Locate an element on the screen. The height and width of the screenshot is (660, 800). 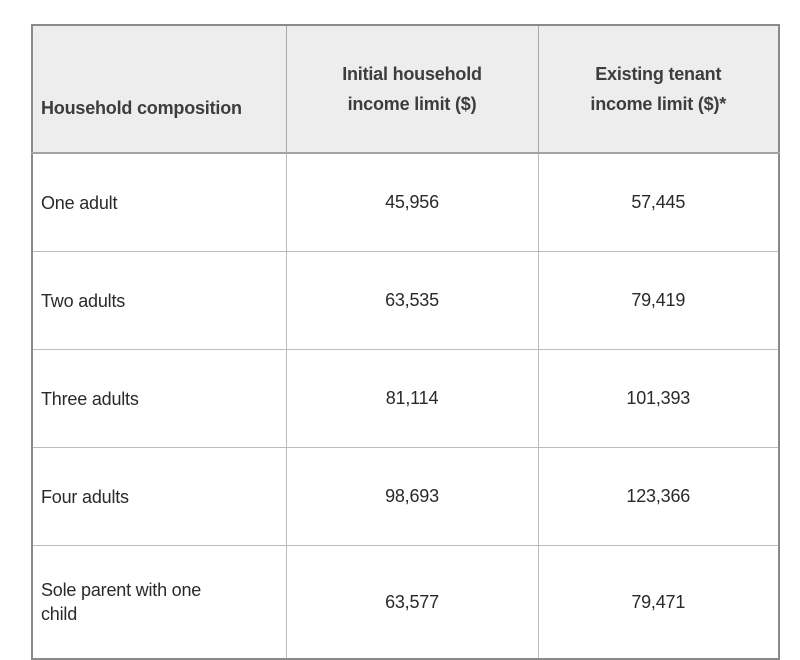
row-label: Sole parent with one child is located at coordinates (159, 602).